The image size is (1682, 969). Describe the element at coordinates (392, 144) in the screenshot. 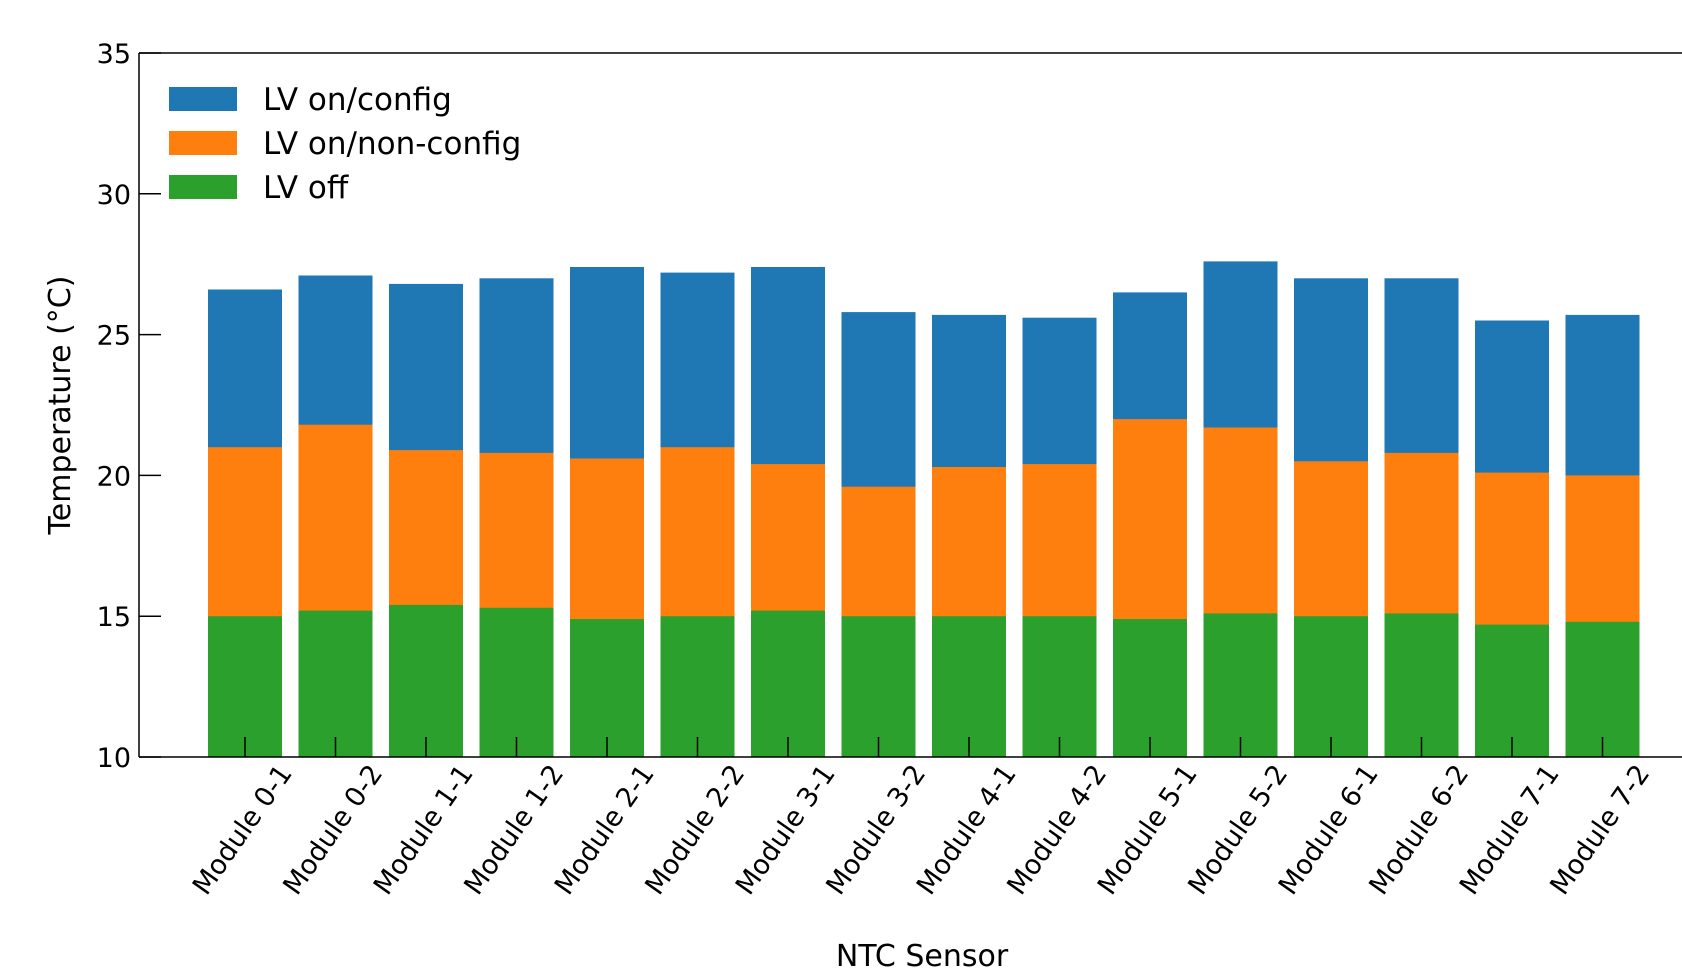

I see `legend-label: LV on/non-config` at that location.